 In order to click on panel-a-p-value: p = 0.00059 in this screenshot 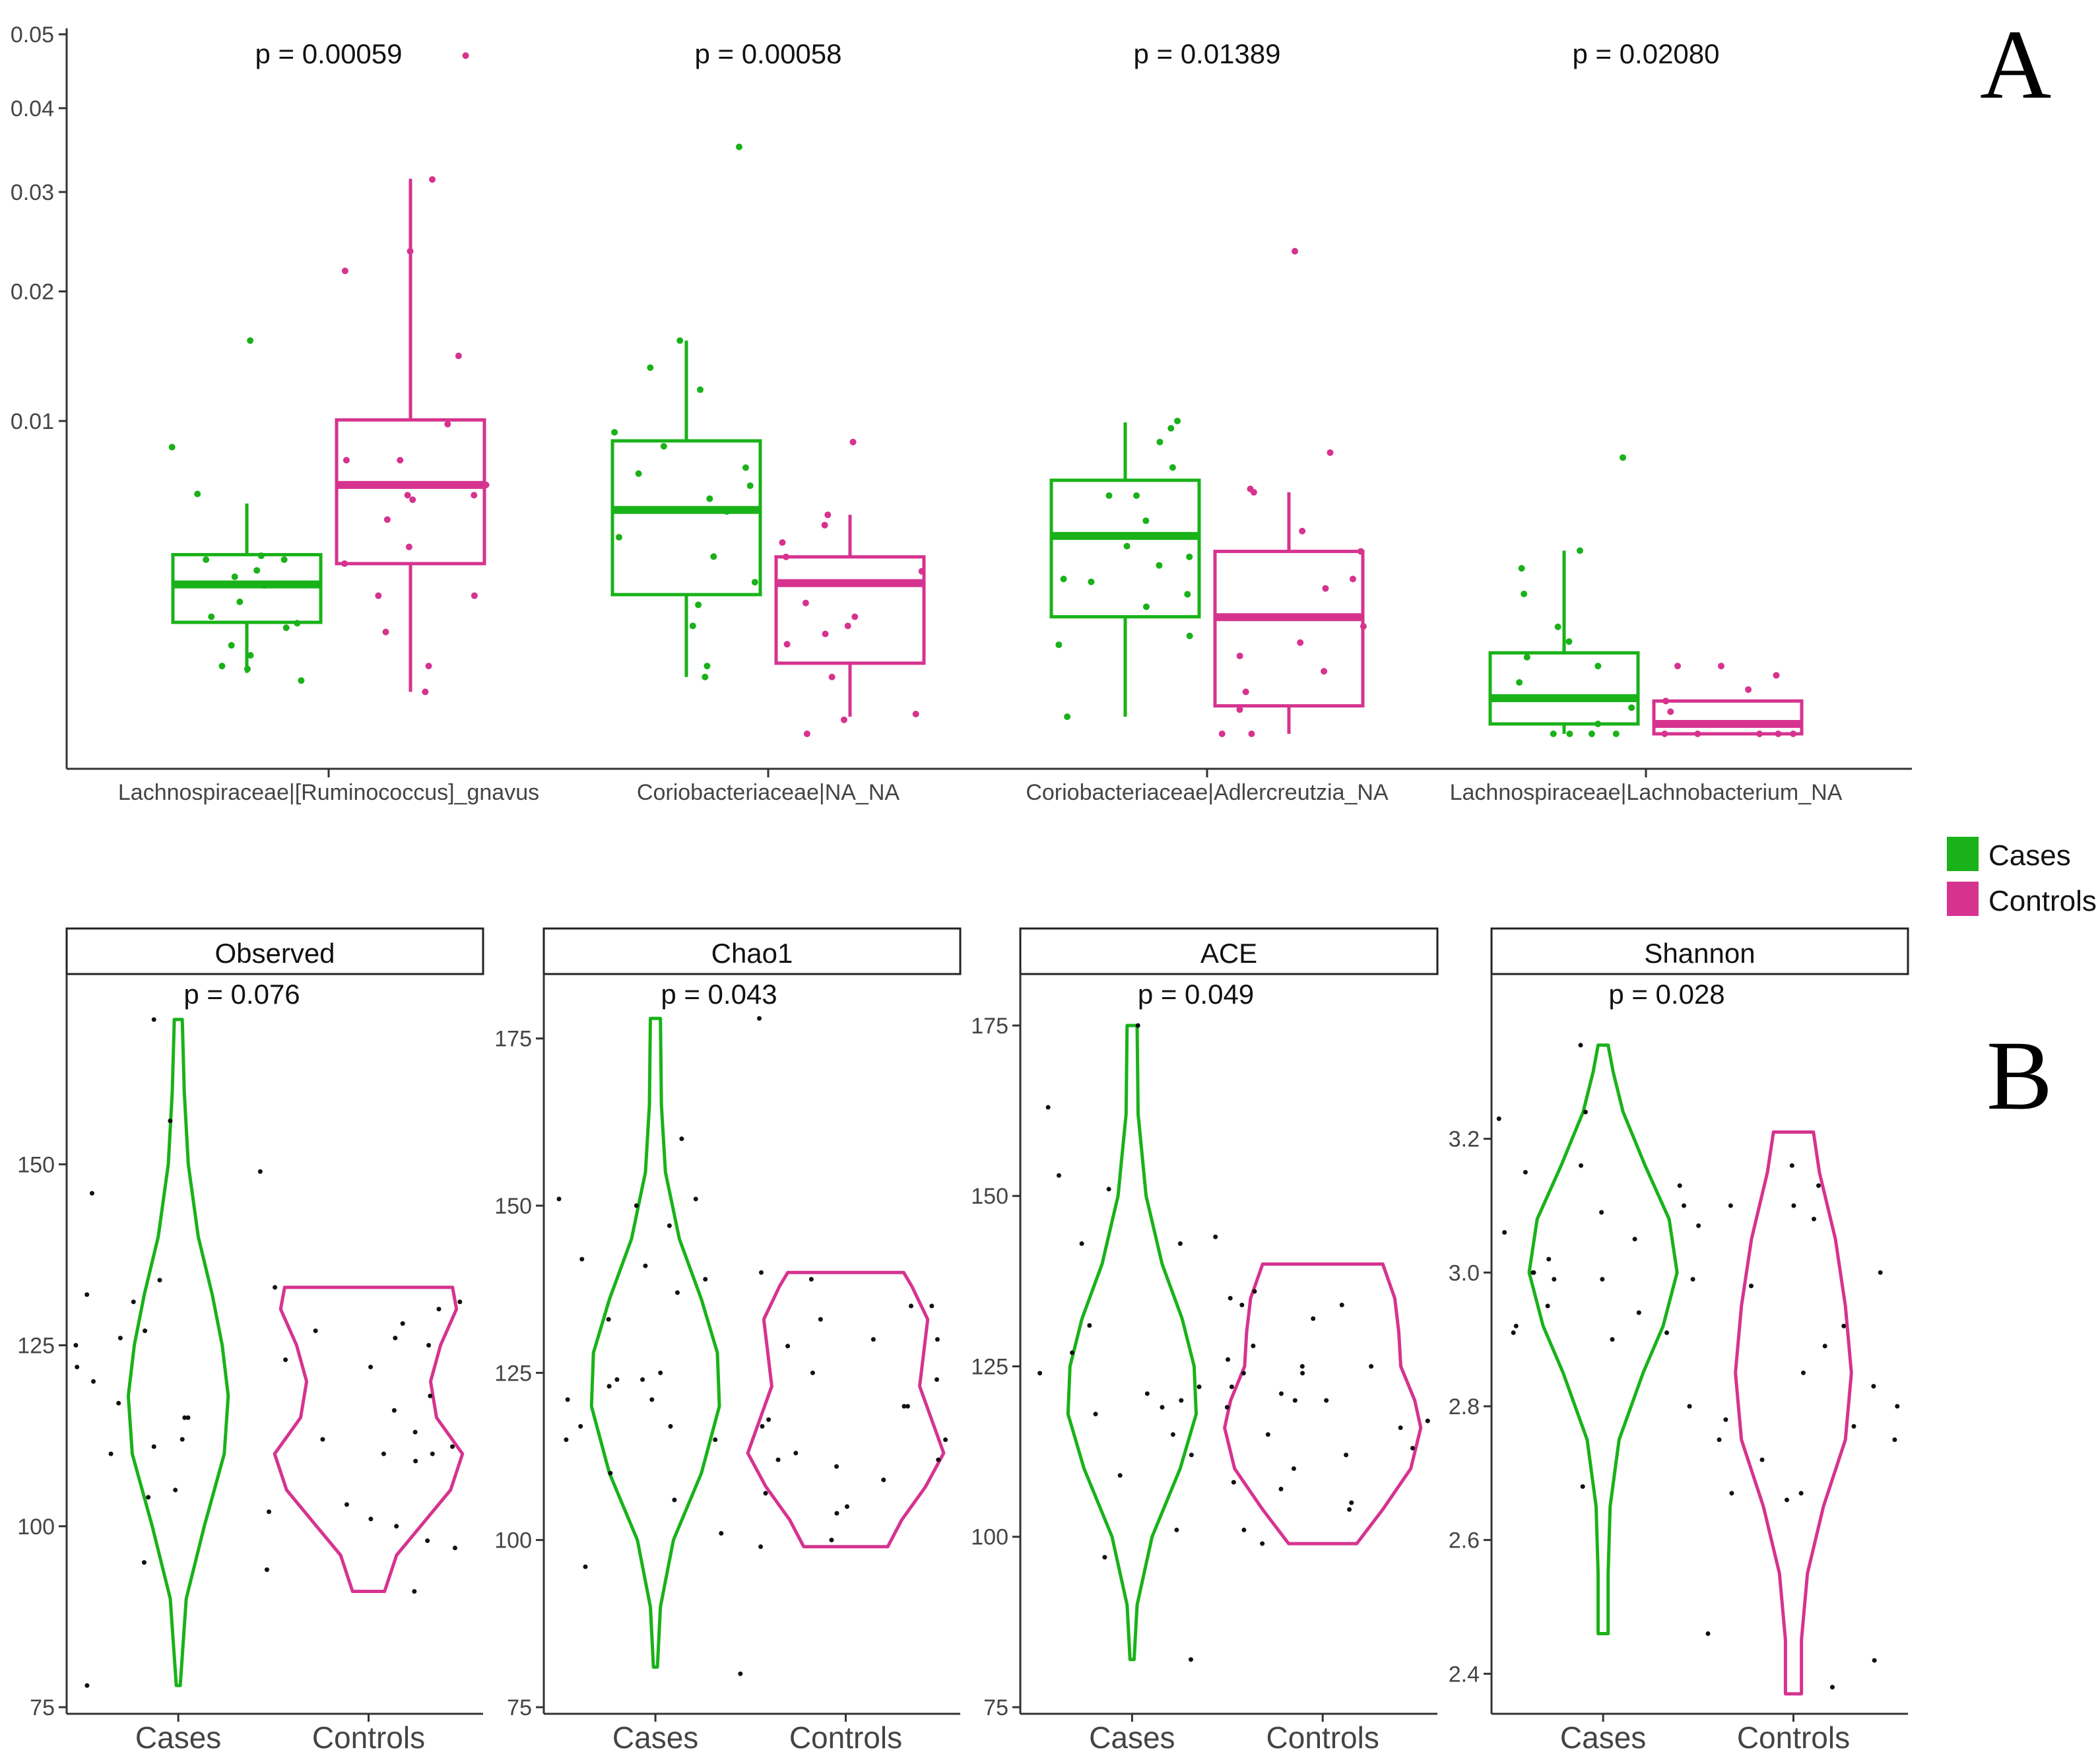, I will do `click(328, 54)`.